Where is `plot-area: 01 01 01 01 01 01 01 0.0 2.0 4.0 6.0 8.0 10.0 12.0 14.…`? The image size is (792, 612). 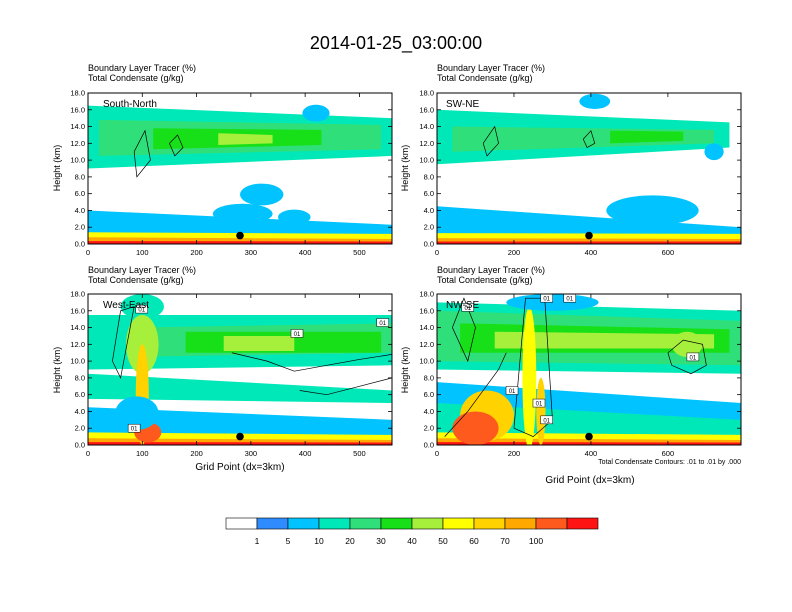
plot-area: 01 01 01 01 01 01 01 0.0 2.0 4.0 6.0 8.0 10.0 12.0 14.… is located at coordinates (580, 374).